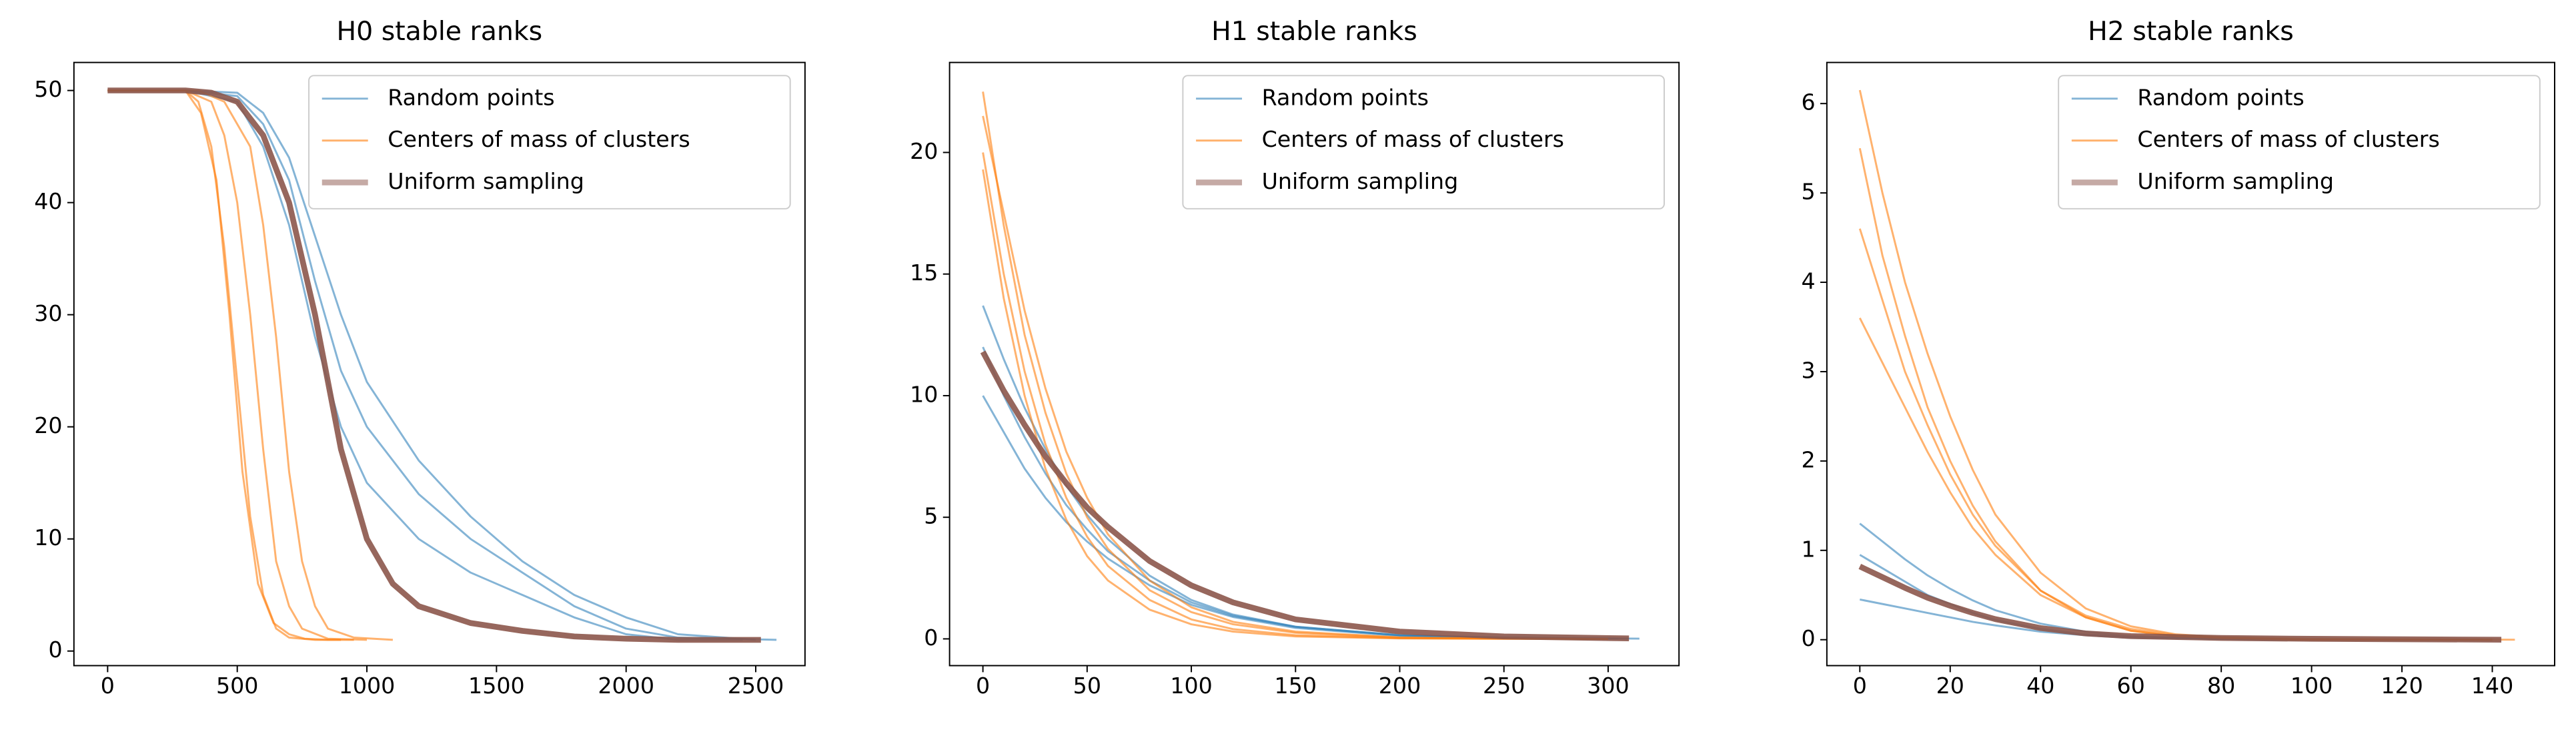 The image size is (2576, 734). I want to click on y-tick-label: 50, so click(48, 89).